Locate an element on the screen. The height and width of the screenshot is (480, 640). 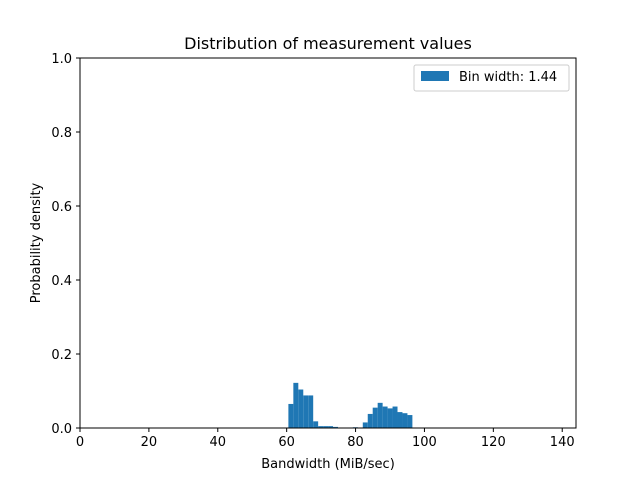
y-tick-label: 1.0 is located at coordinates (61, 59).